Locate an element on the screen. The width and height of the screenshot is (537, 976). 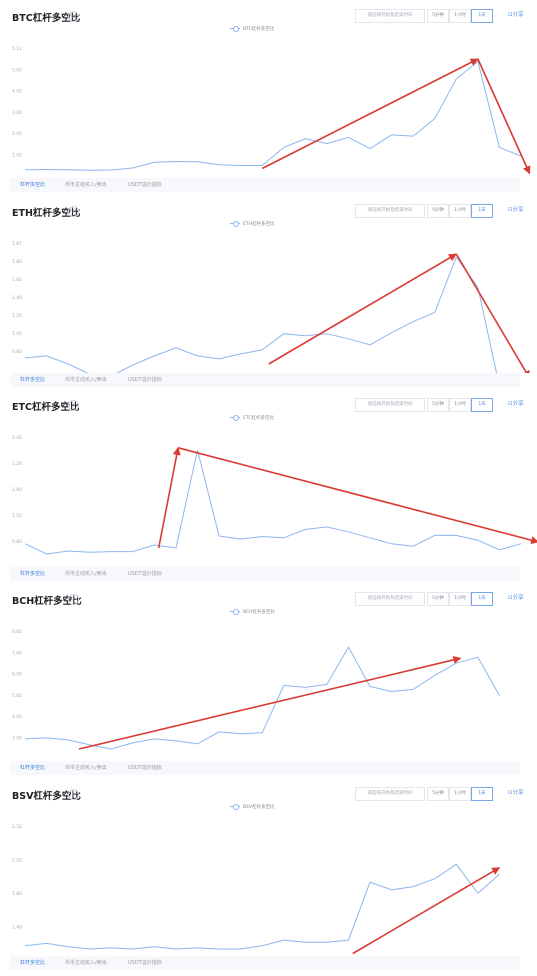
y-tick-label: 2.32 is located at coordinates (17, 827).